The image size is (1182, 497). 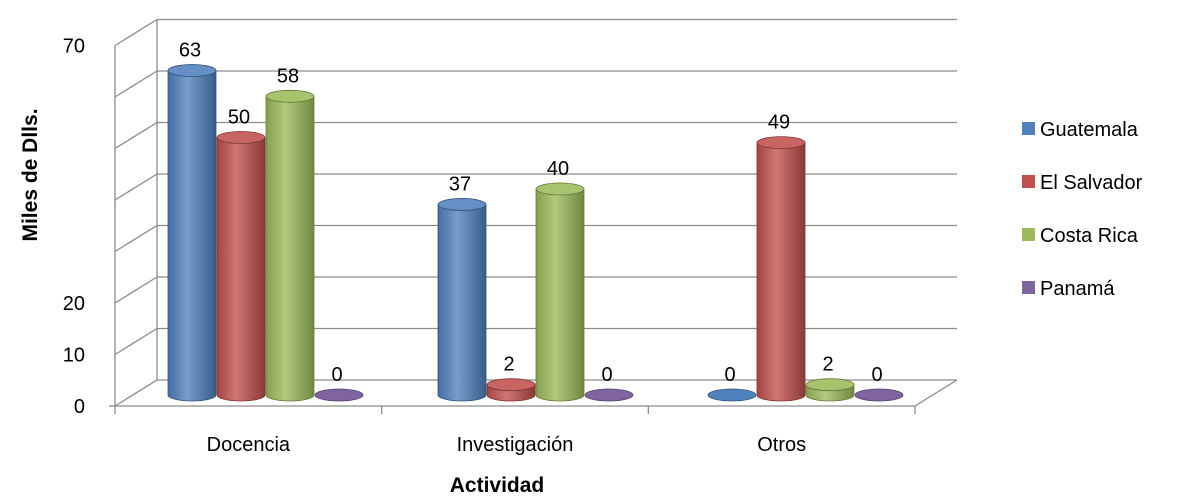 What do you see at coordinates (558, 169) in the screenshot?
I see `data-label: 40` at bounding box center [558, 169].